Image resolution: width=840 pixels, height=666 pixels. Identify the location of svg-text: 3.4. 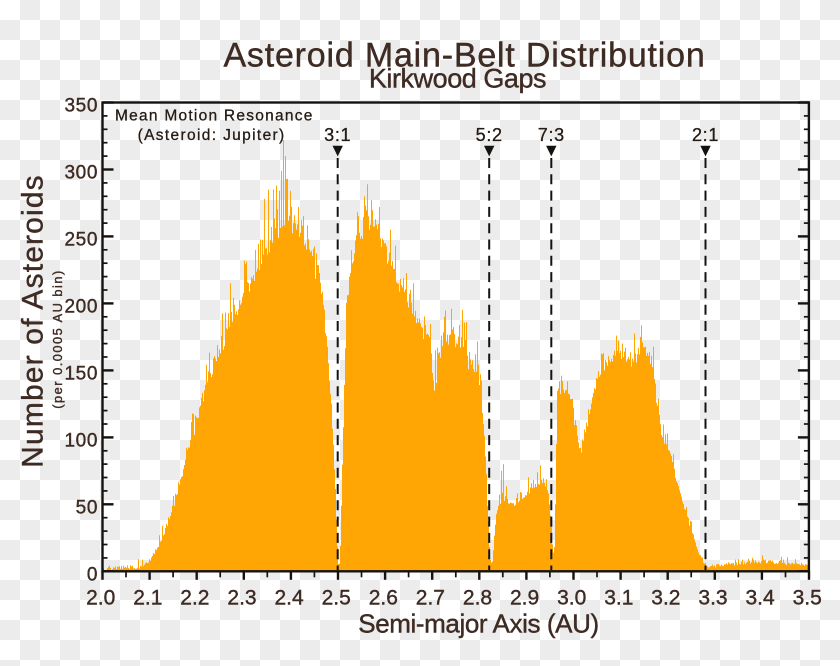
(760, 598).